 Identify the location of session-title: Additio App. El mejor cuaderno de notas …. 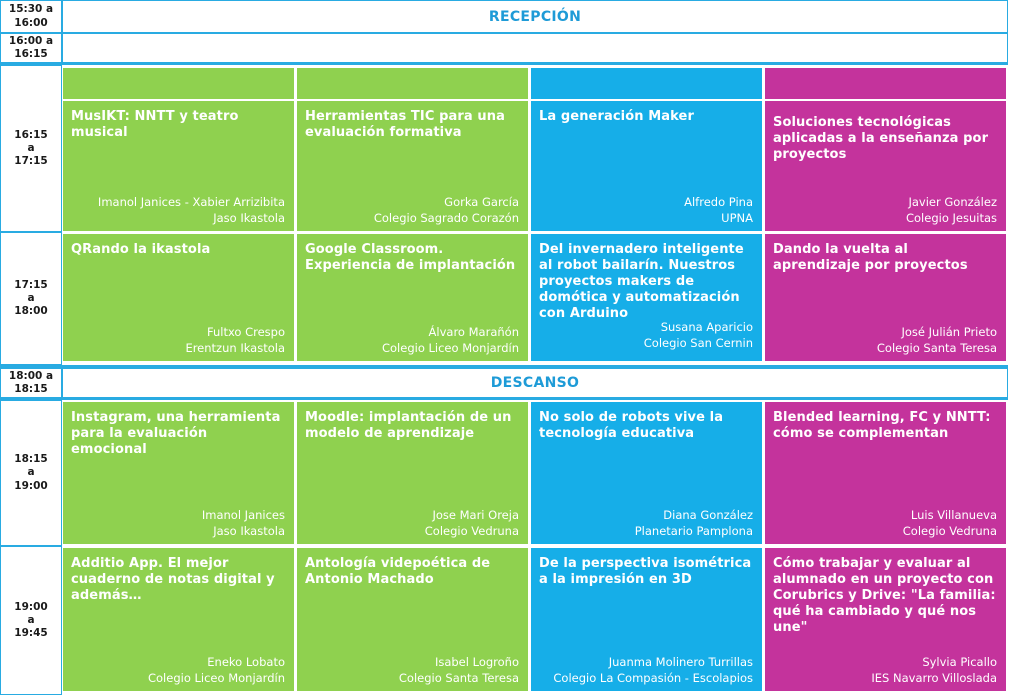
(173, 579).